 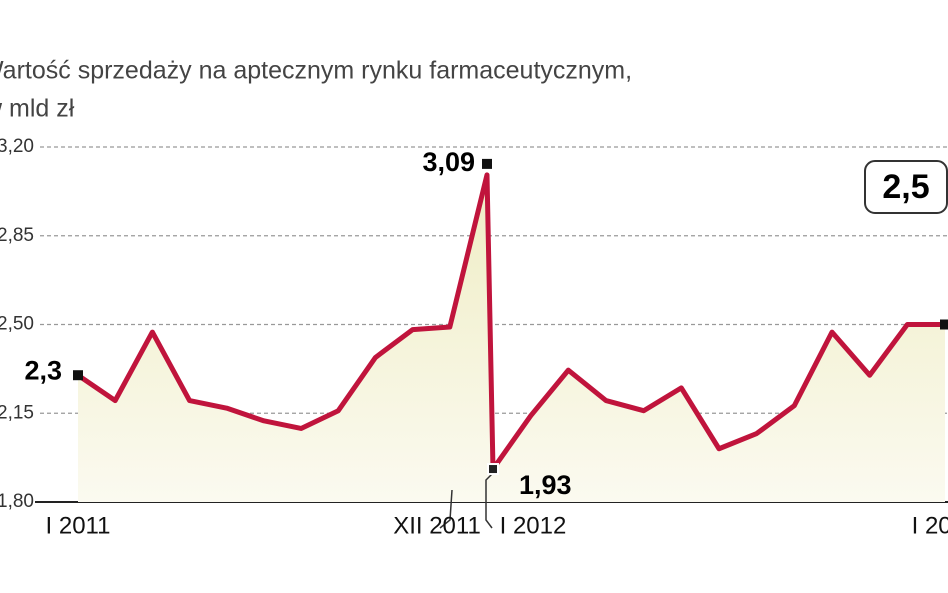 I want to click on value-label: 2,5, so click(x=905, y=187).